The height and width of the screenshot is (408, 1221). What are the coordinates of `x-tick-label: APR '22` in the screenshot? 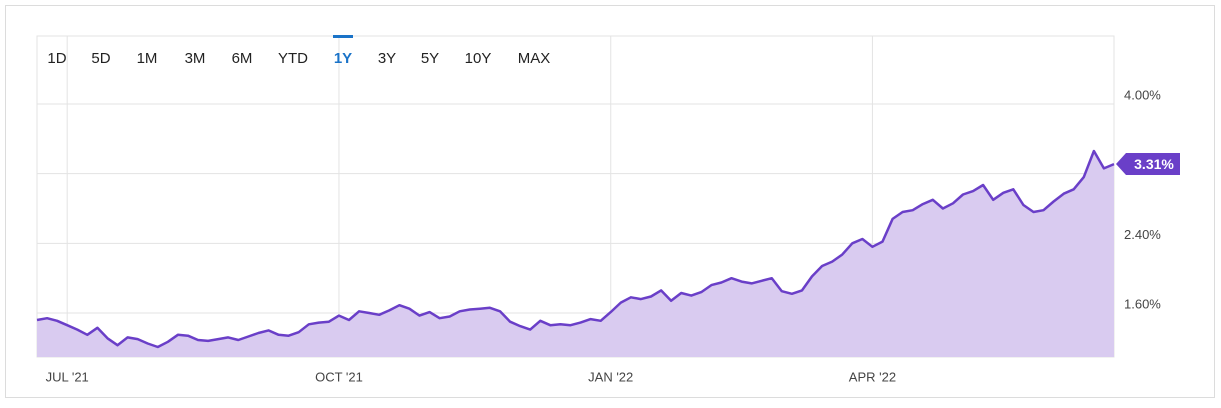 It's located at (872, 376).